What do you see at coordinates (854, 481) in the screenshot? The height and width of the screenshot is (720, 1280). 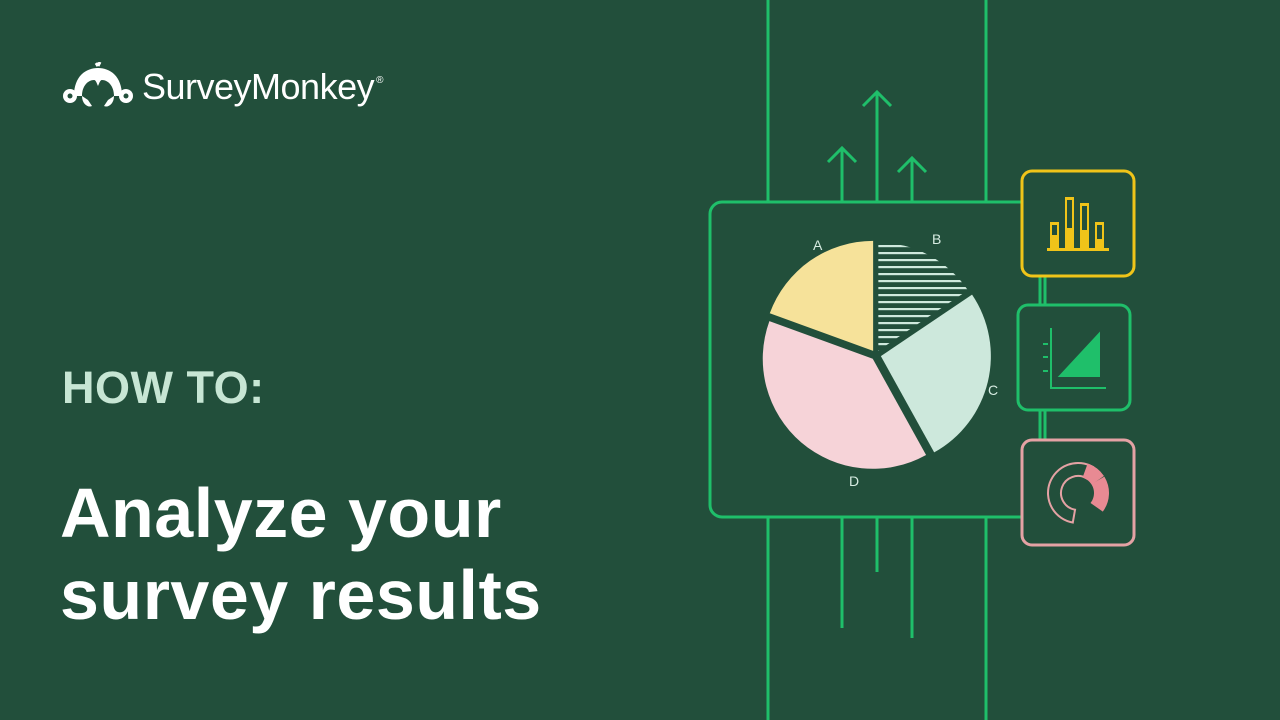 I see `pie-label-d: D` at bounding box center [854, 481].